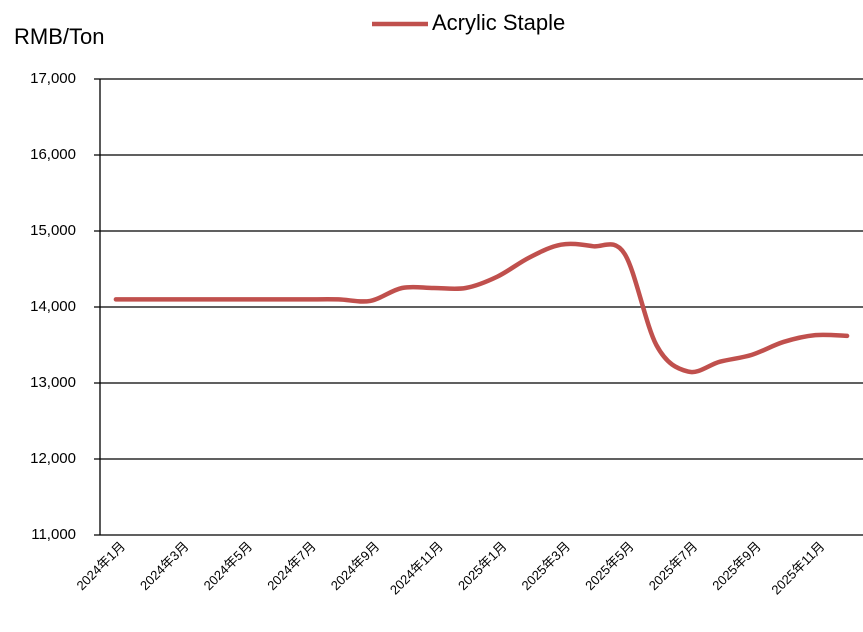 The image size is (863, 632). I want to click on x-tick-label: 2024年5月, so click(228, 566).